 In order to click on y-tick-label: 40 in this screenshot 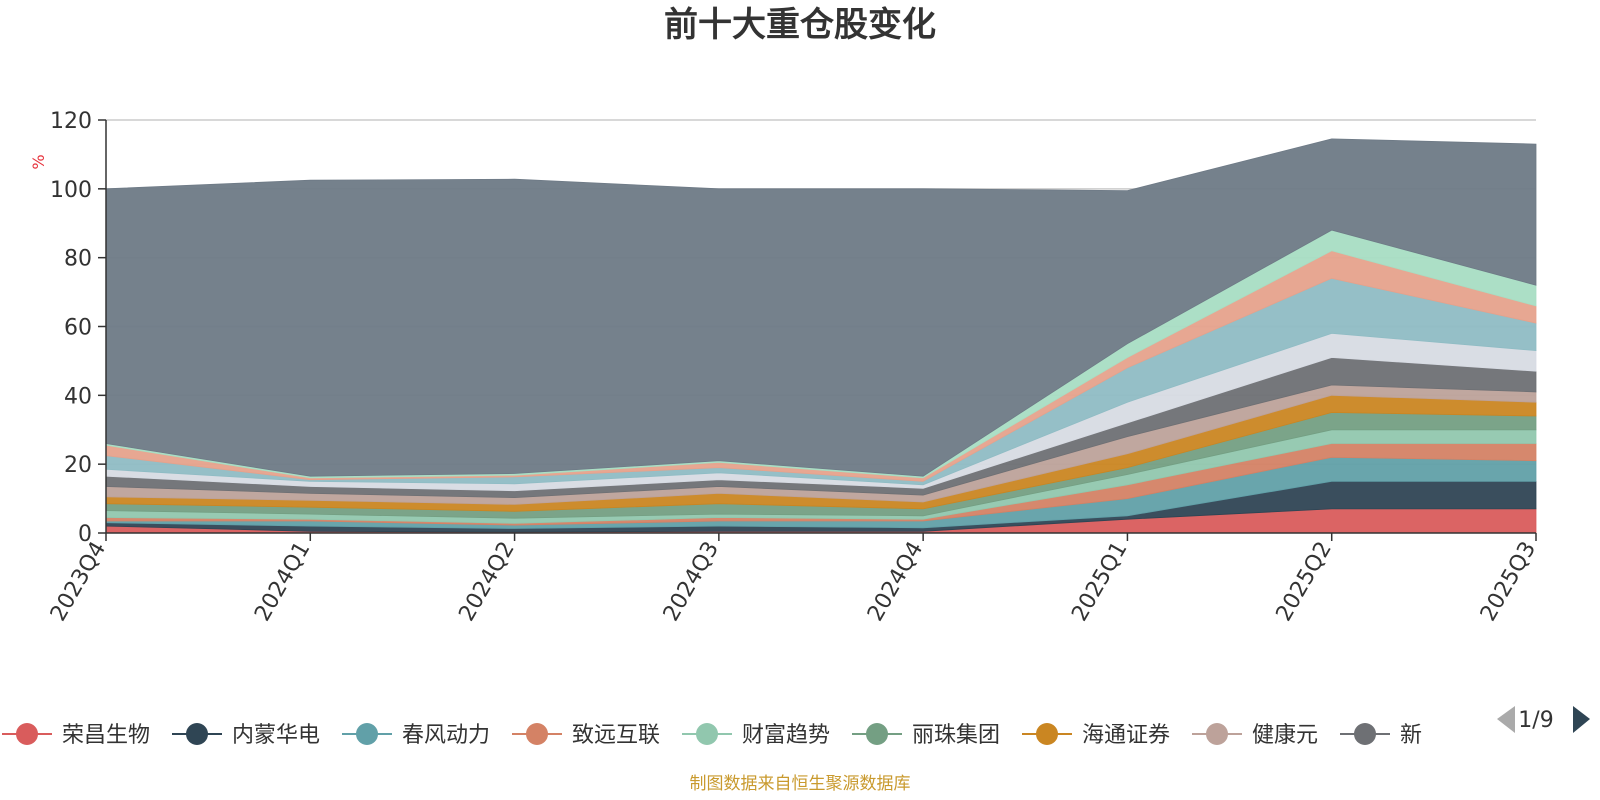, I will do `click(78, 396)`.